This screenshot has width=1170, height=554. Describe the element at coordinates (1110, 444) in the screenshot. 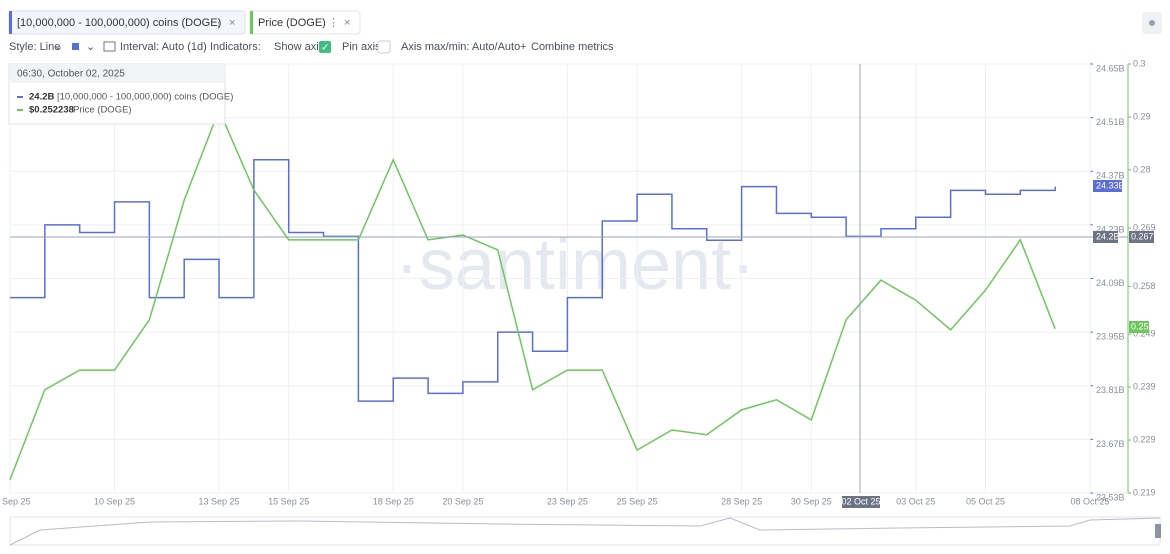

I see `y-tick-label: 23.67B` at that location.